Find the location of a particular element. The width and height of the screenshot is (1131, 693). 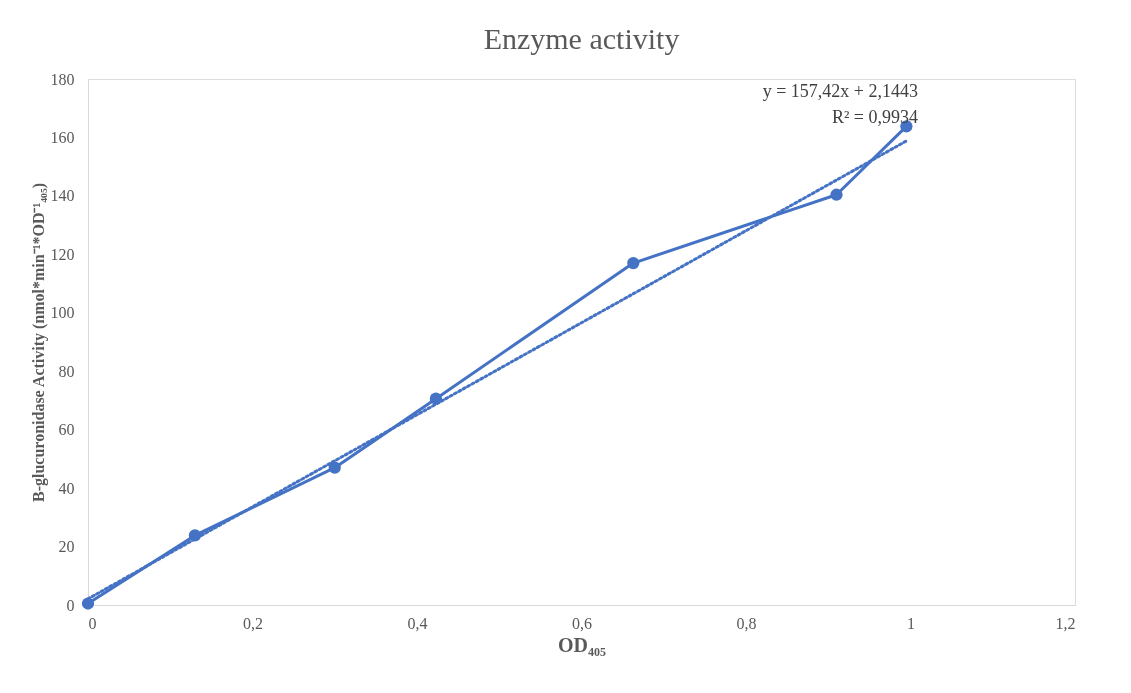

y-tick-label: 20 is located at coordinates (66, 547).